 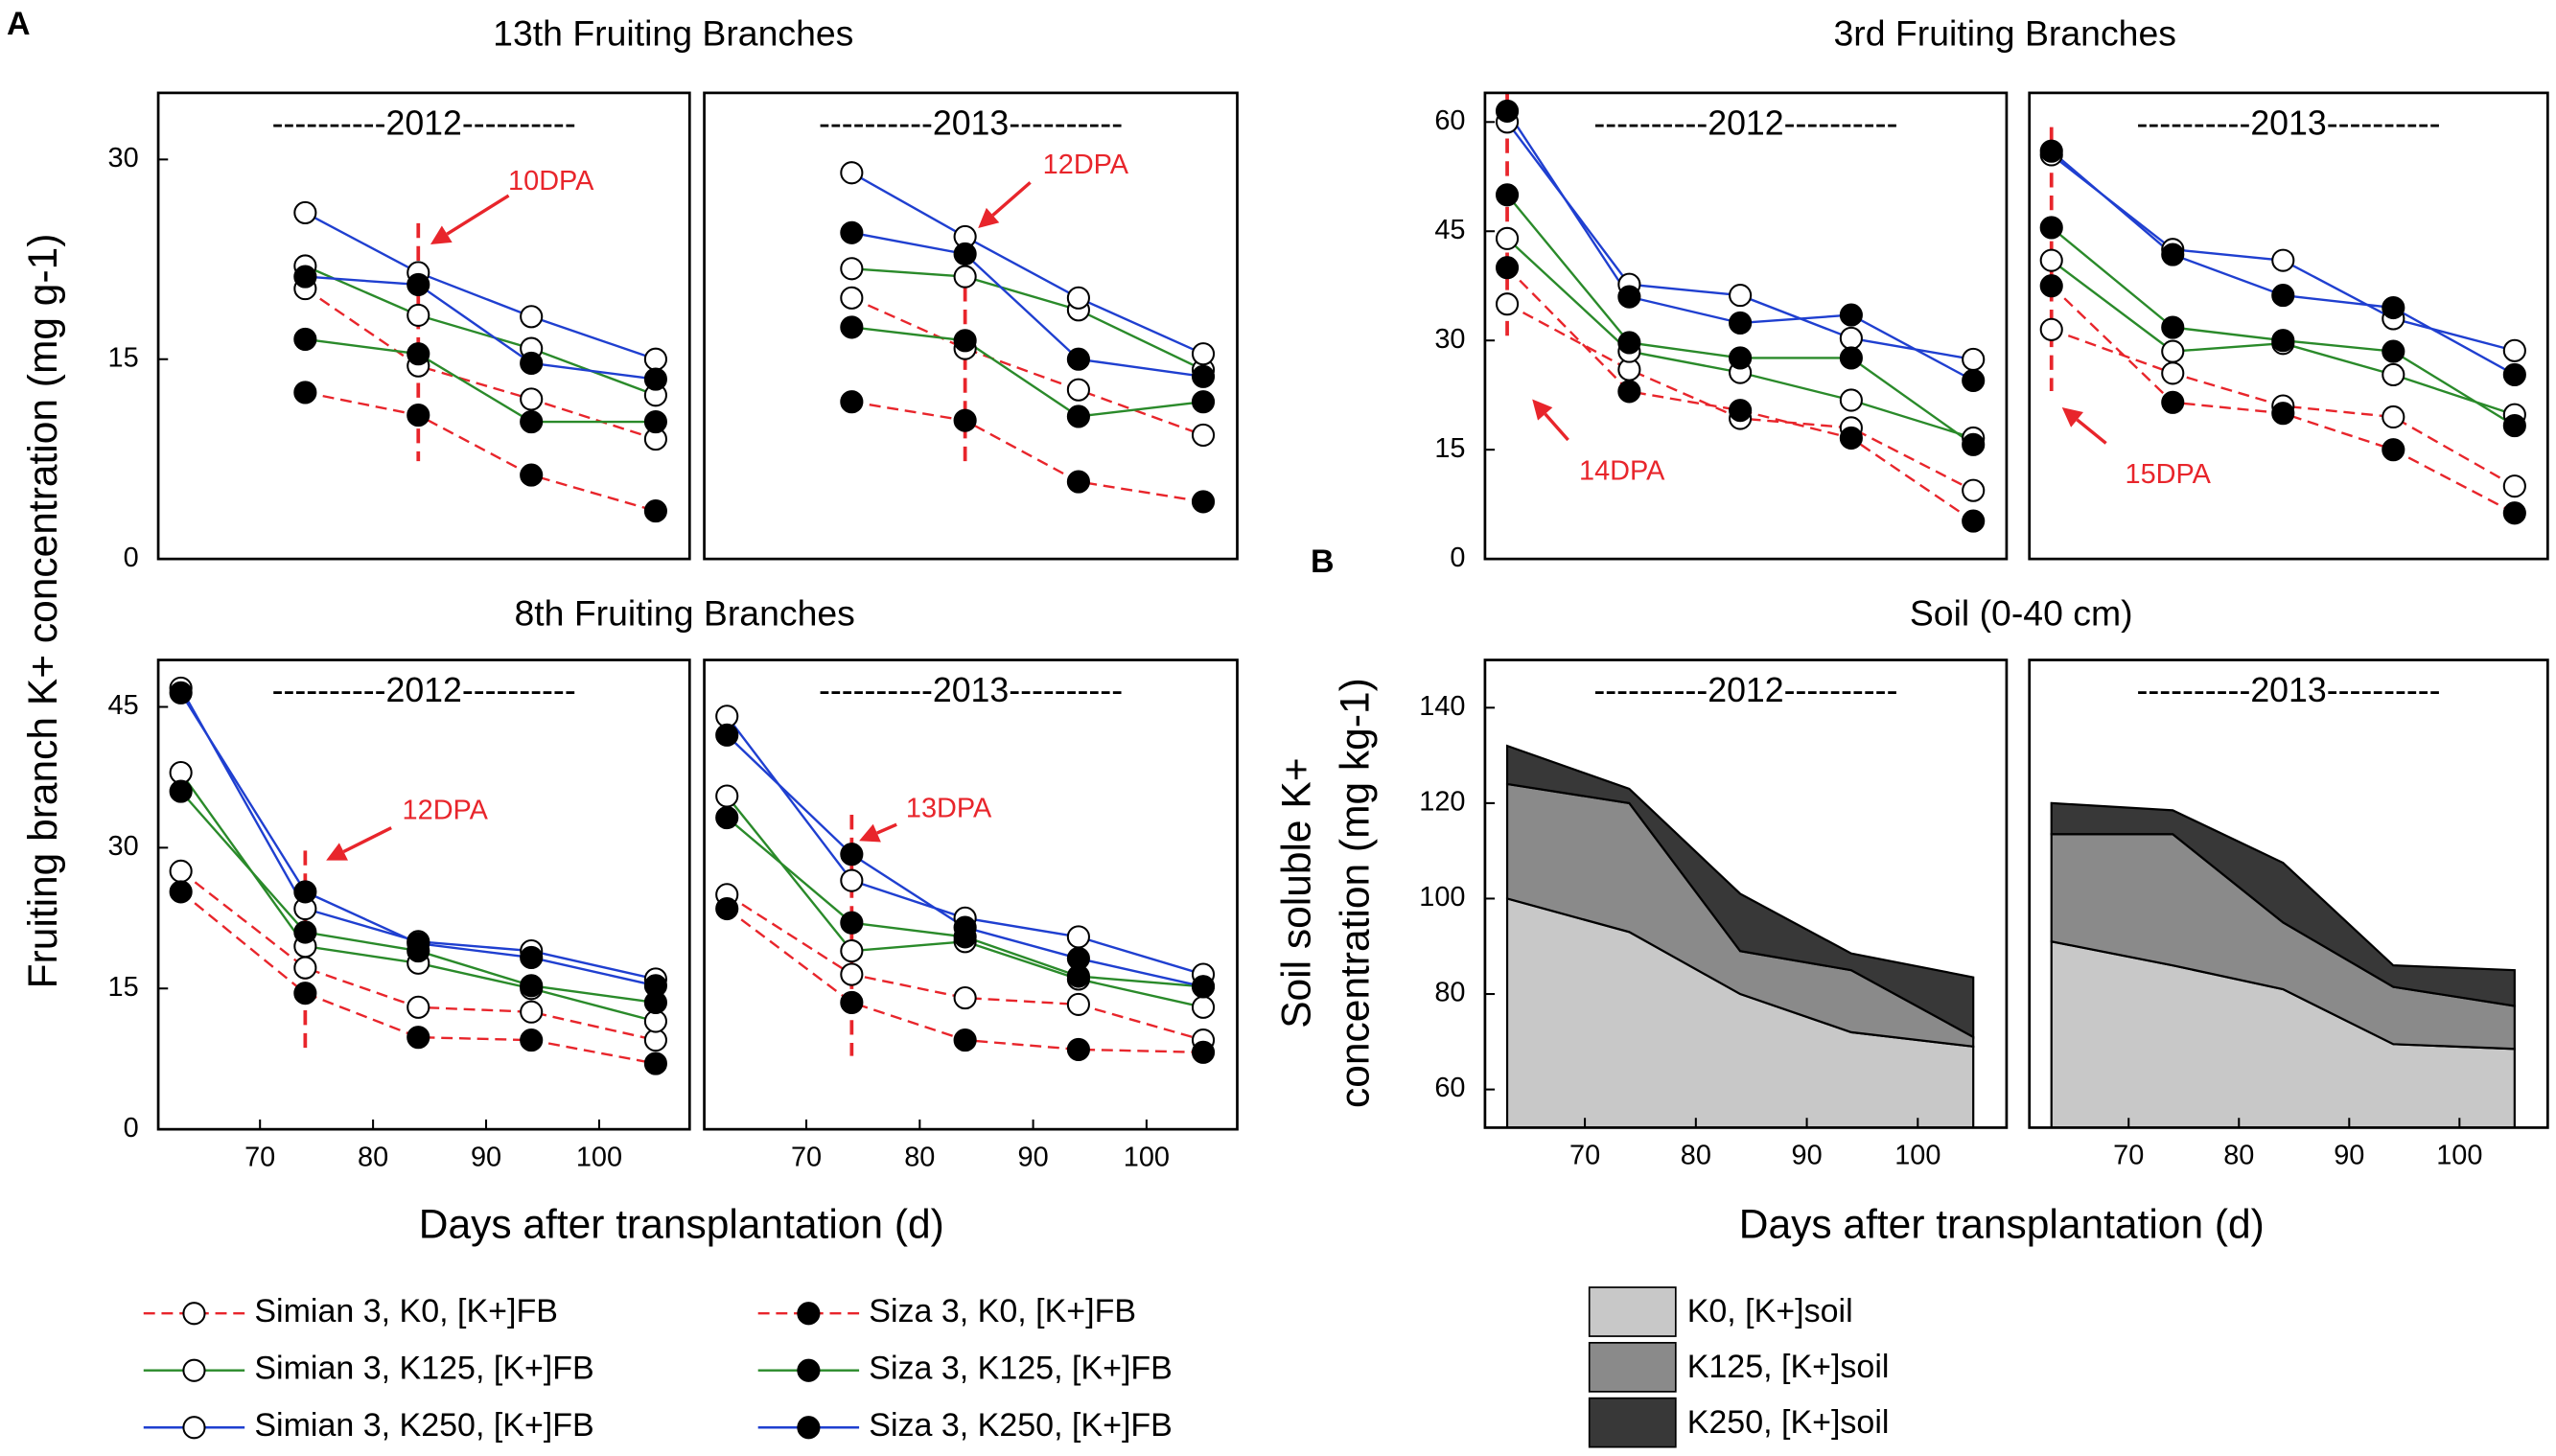 What do you see at coordinates (423, 1425) in the screenshot?
I see `legend-label: Simian 3, K250, [K+]FB` at bounding box center [423, 1425].